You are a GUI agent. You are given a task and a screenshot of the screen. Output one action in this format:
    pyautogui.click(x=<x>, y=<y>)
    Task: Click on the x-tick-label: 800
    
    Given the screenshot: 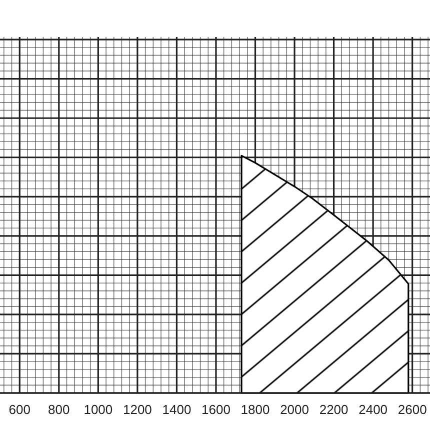 What is the action you would take?
    pyautogui.click(x=59, y=410)
    